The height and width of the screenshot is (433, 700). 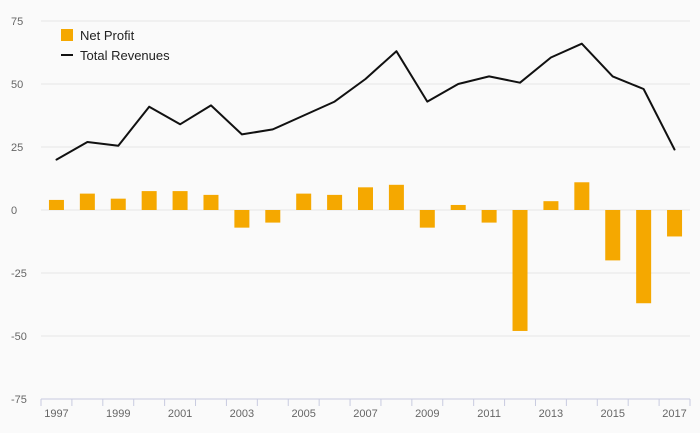 I want to click on legend-item-net-profit: Net Profit, so click(x=98, y=35).